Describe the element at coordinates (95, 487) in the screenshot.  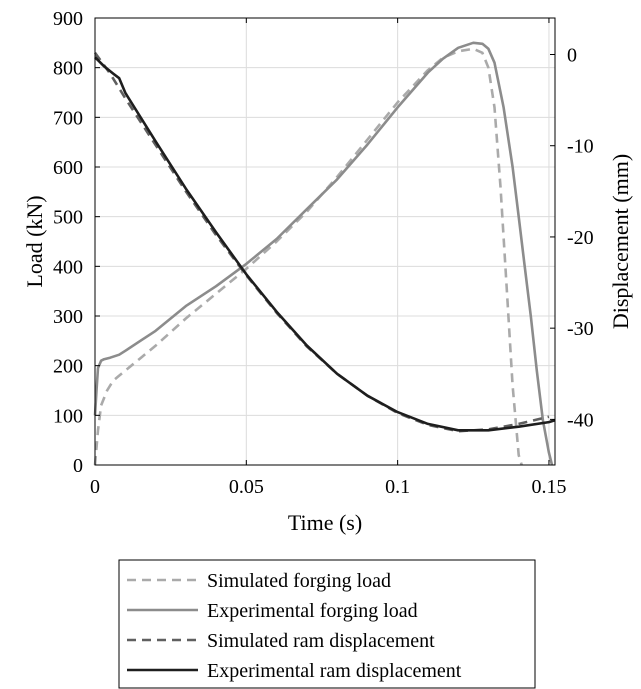
I see `x-tick-label: 0` at that location.